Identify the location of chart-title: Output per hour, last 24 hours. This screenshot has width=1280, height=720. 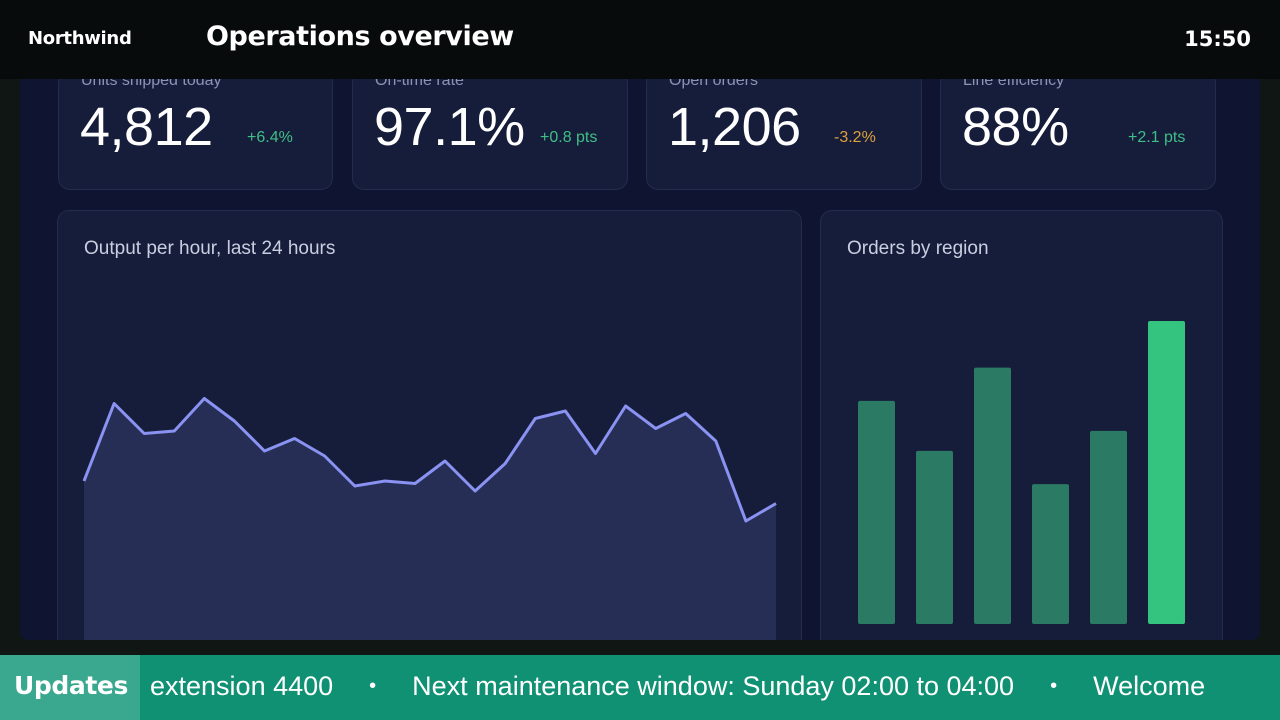
(210, 248).